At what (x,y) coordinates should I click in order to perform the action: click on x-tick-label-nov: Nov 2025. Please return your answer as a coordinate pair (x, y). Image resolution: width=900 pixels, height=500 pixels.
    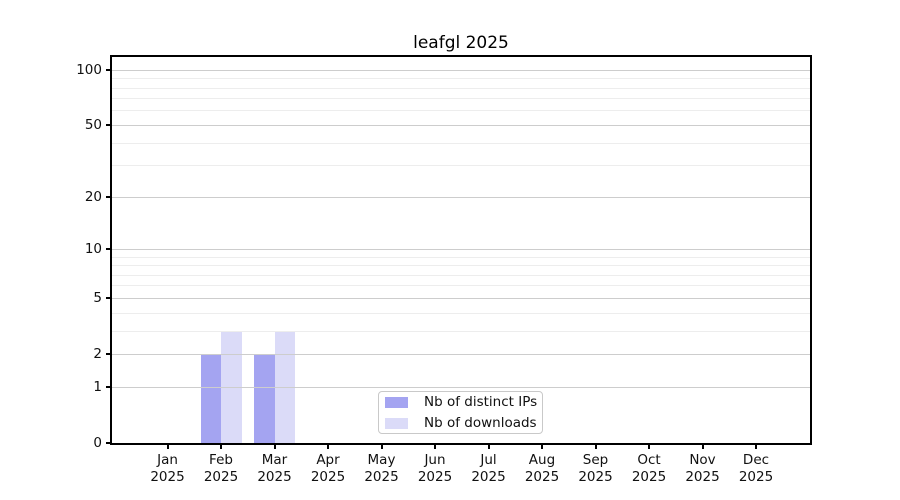
    Looking at the image, I should click on (702, 469).